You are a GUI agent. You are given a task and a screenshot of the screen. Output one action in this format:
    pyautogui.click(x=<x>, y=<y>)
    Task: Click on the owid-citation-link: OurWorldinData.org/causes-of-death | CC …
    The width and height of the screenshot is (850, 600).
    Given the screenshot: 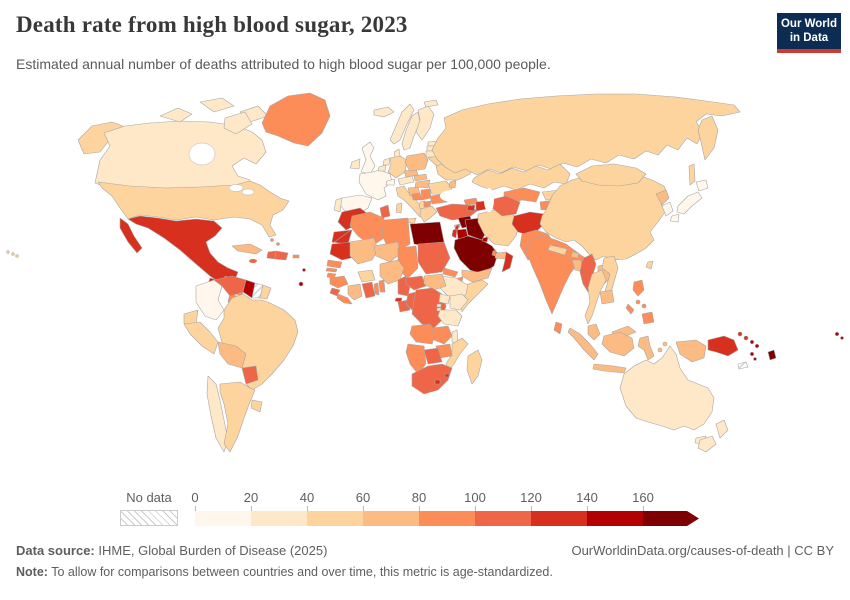 What is the action you would take?
    pyautogui.click(x=702, y=550)
    